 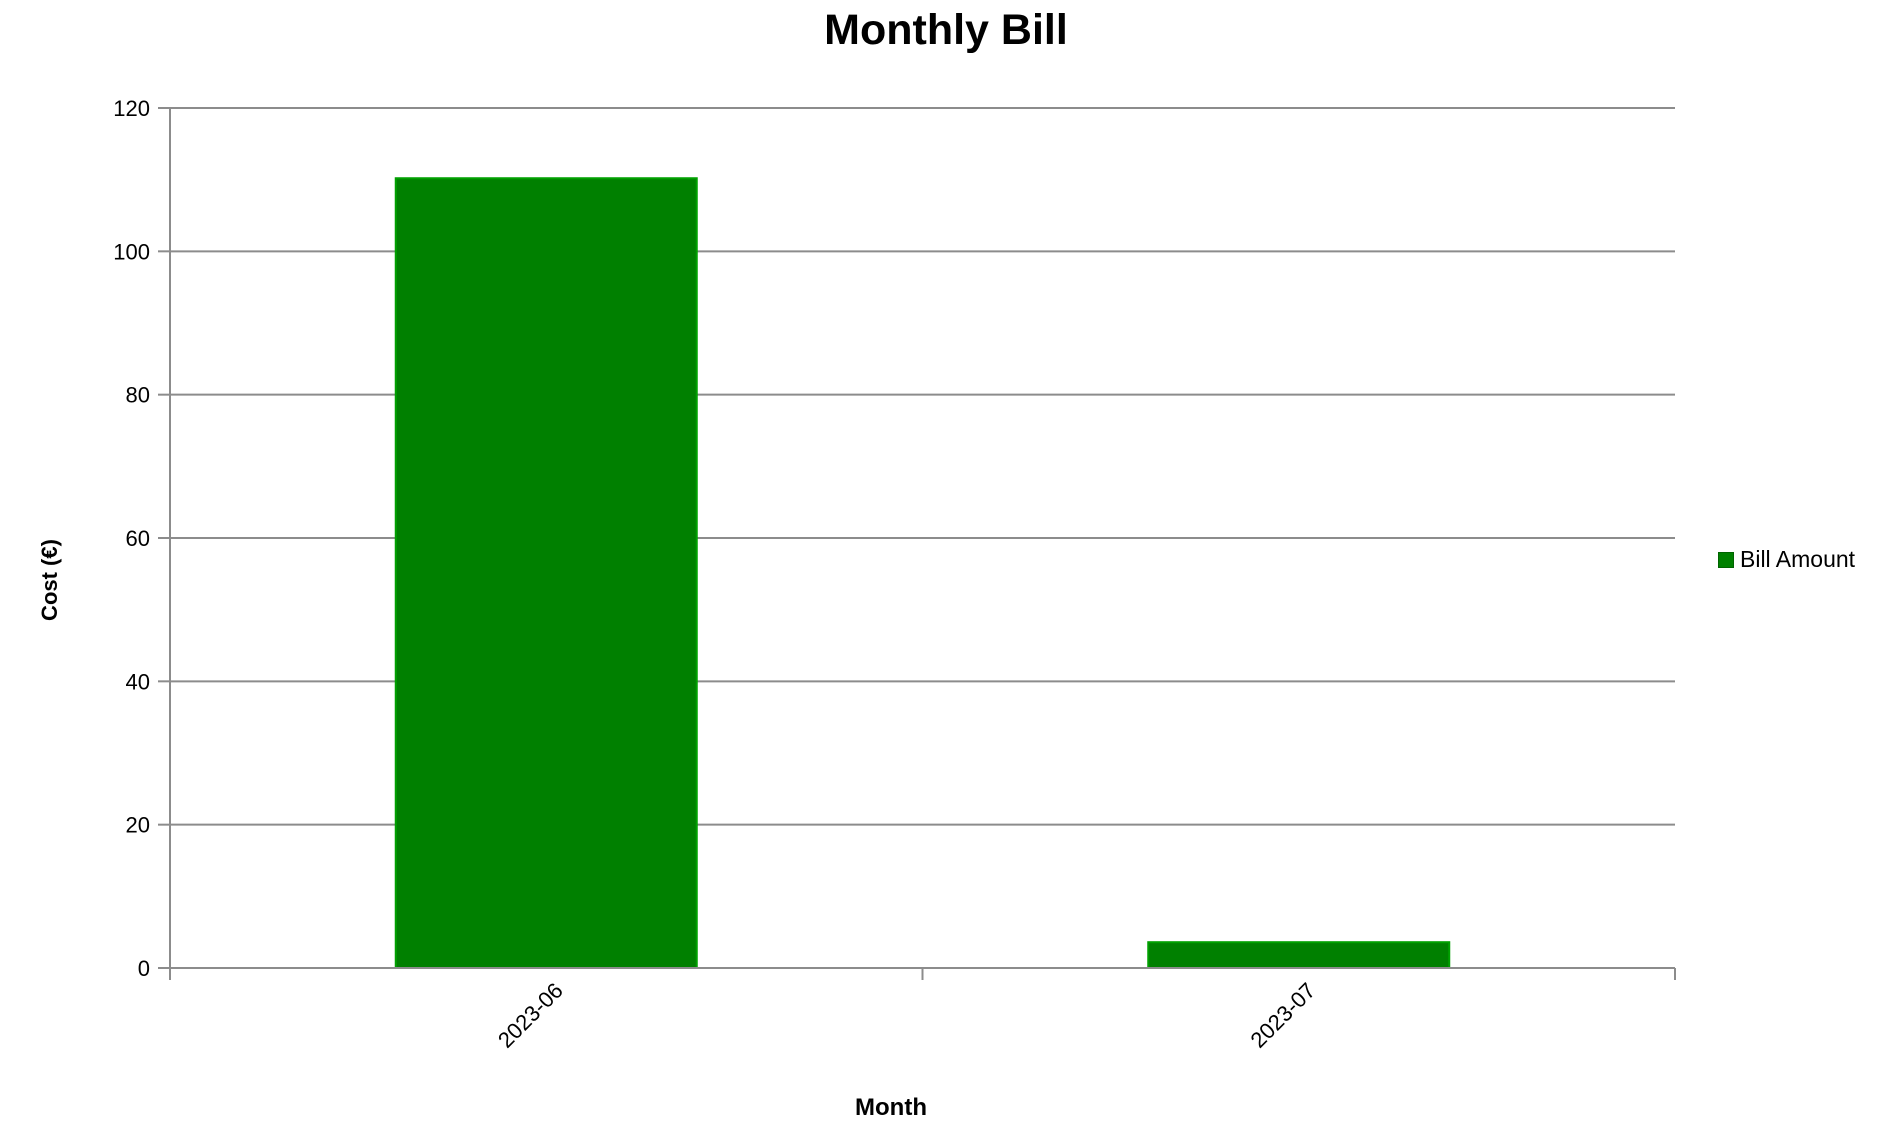 I want to click on legend: Bill Amount, so click(x=1786, y=559).